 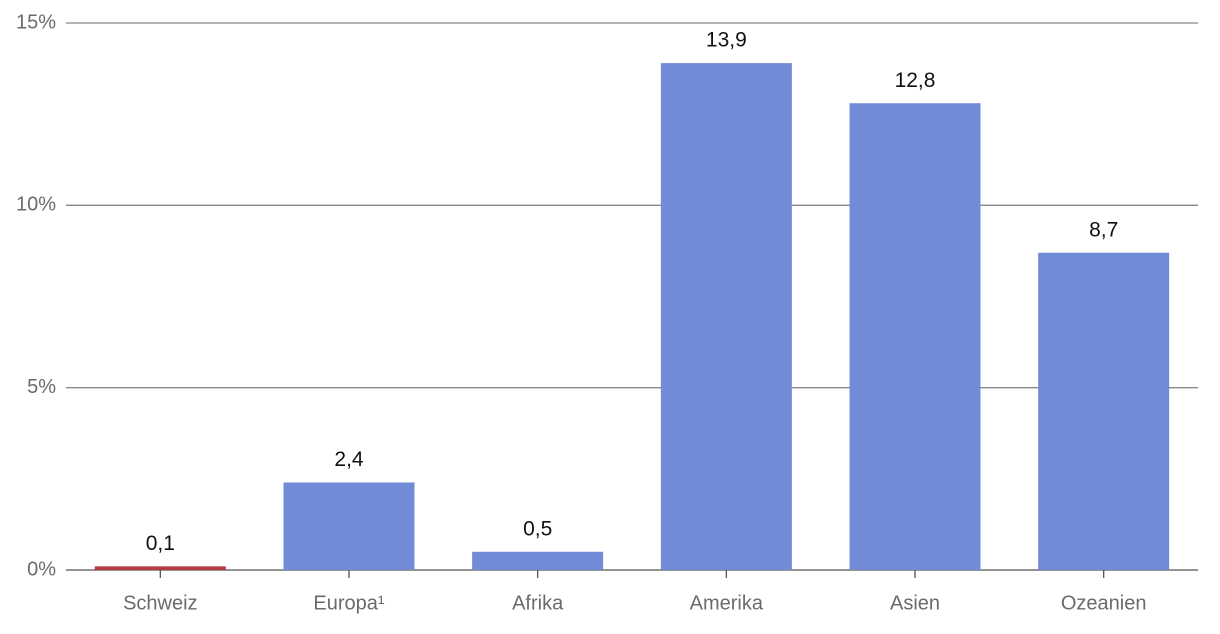 What do you see at coordinates (41, 387) in the screenshot?
I see `y-tick-label: 5%` at bounding box center [41, 387].